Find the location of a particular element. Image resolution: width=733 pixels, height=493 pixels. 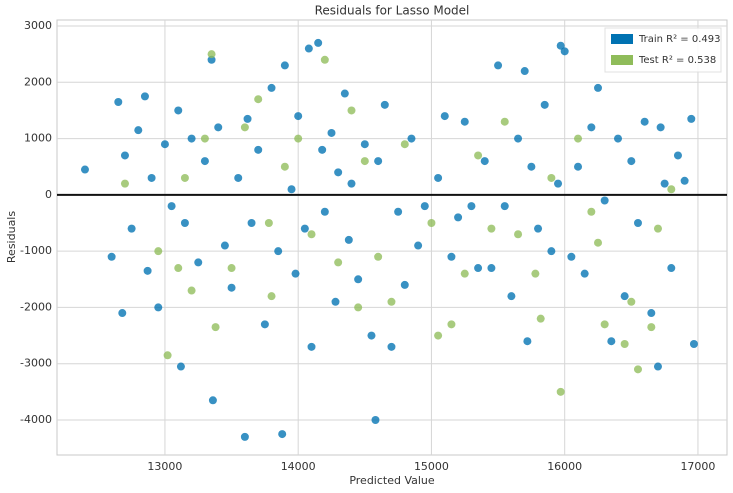

x-axis-label: Predicted Value is located at coordinates (392, 480).